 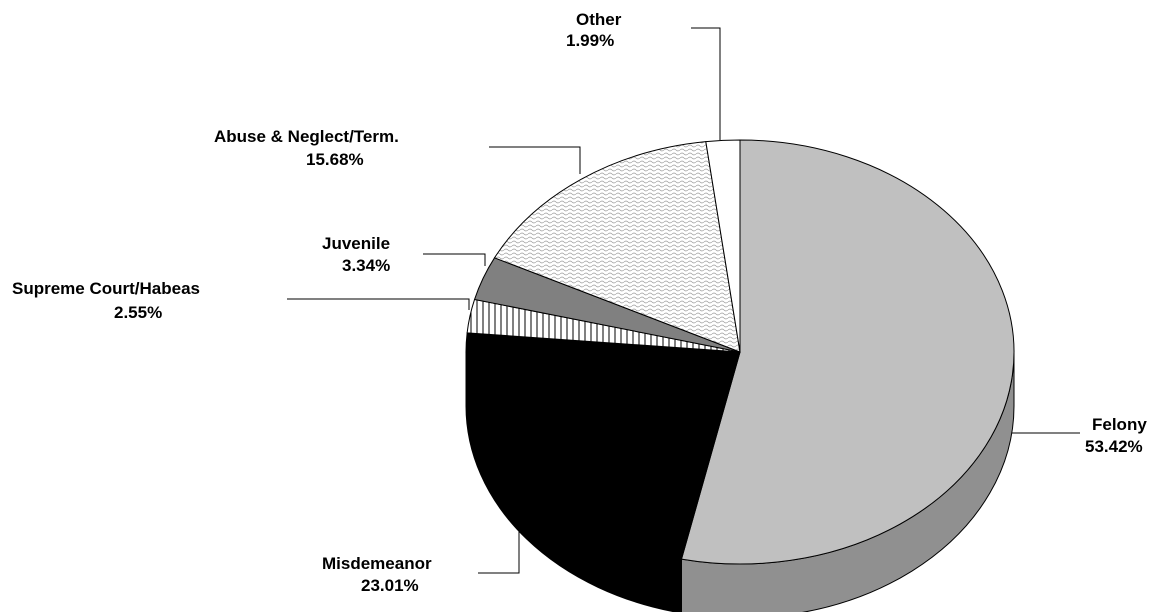 I want to click on label-misdemeanor-name: Misdemeanor, so click(x=377, y=563).